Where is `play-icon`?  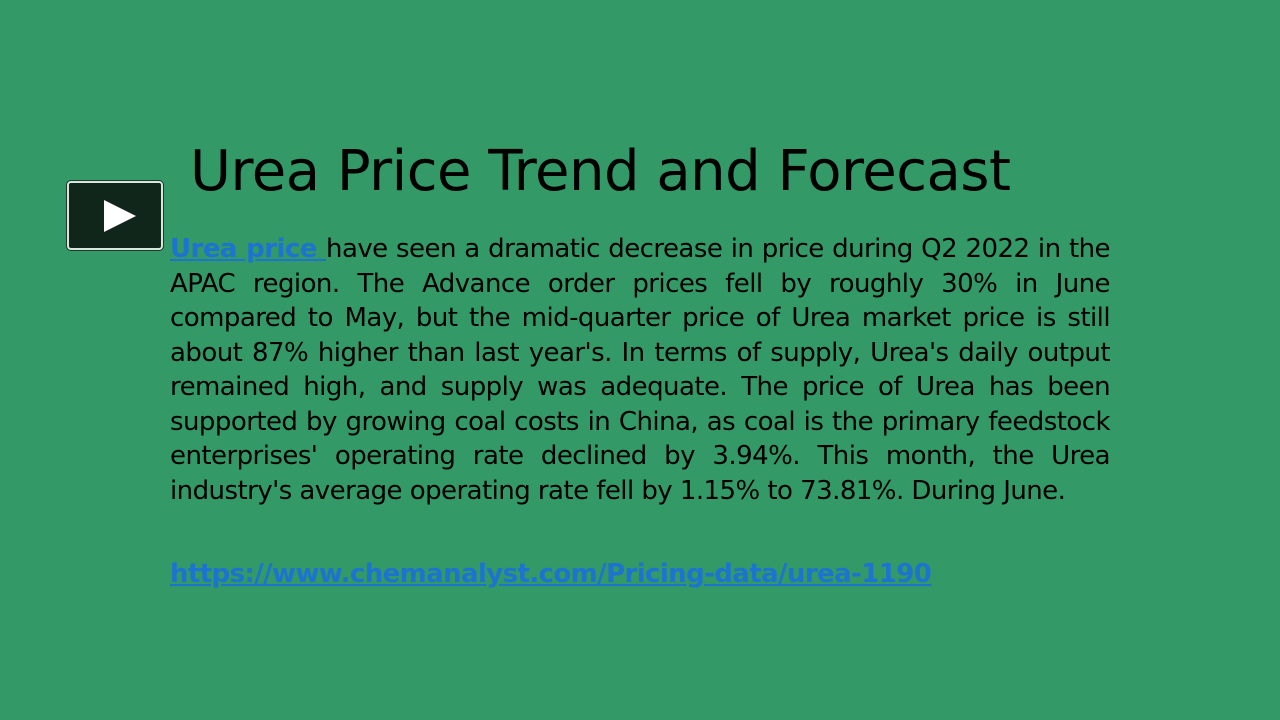
play-icon is located at coordinates (120, 216).